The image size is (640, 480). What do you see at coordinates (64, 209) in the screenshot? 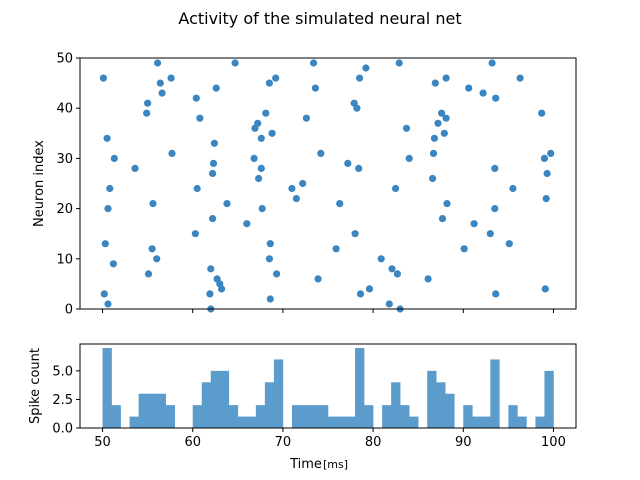
I see `raster-ytick-label: 20` at bounding box center [64, 209].